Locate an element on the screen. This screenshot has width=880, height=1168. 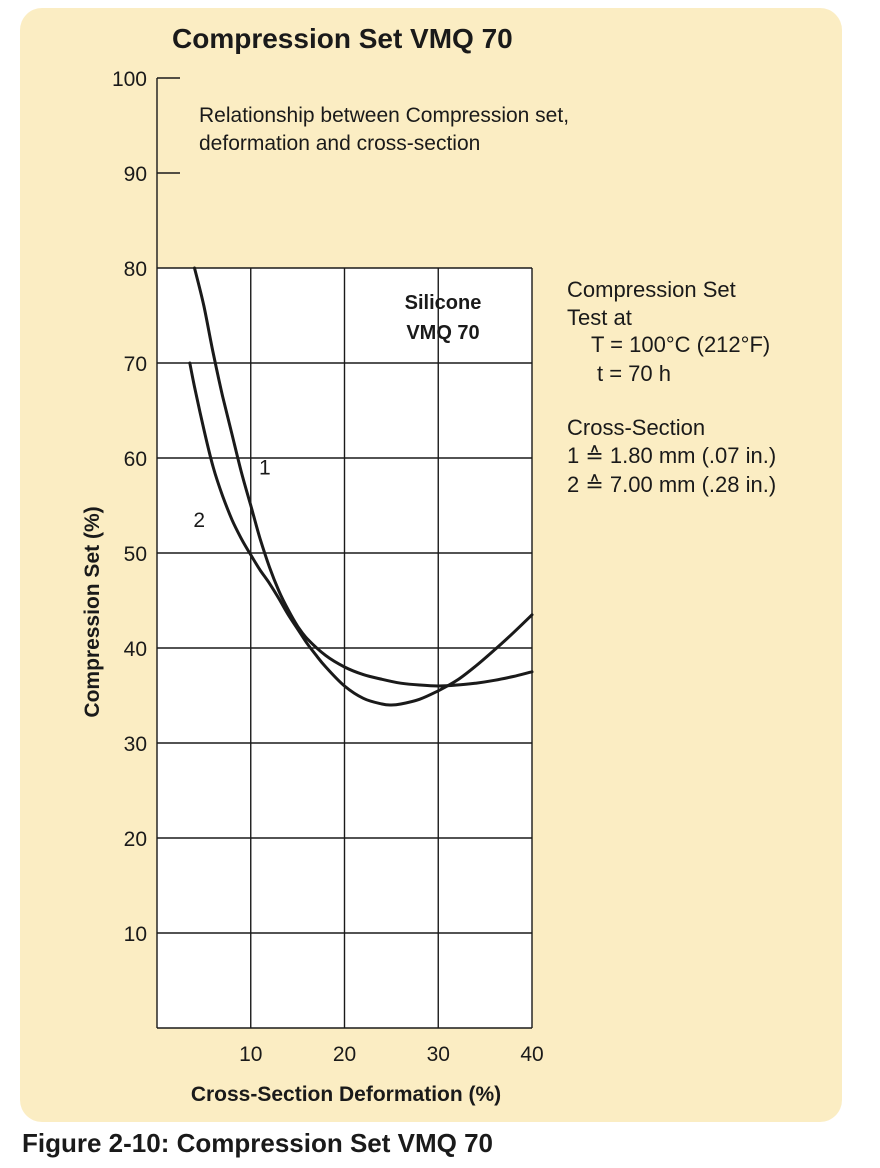
y-tick-label-30: 30 is located at coordinates (135, 744).